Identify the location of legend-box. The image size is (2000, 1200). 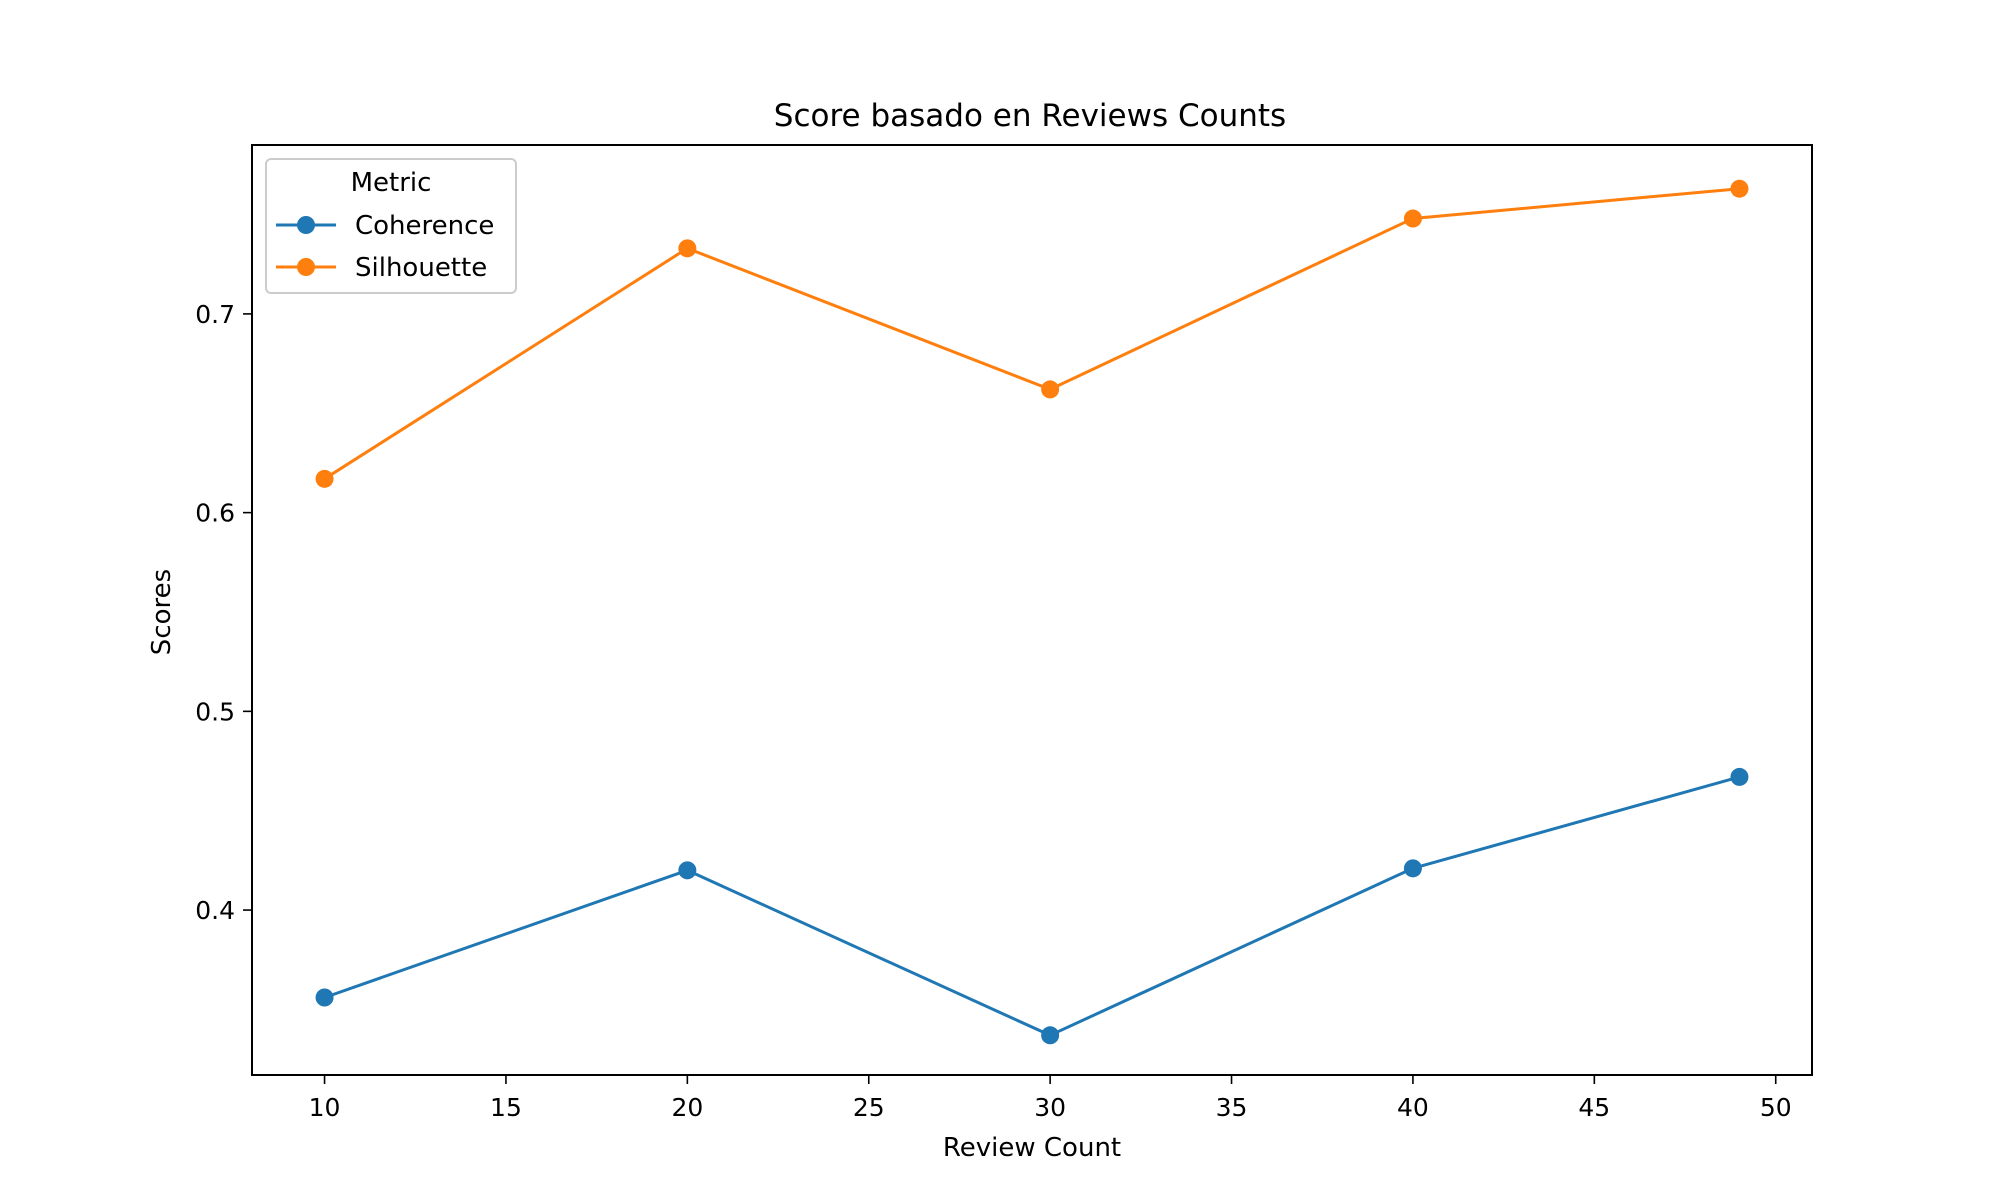
(391, 226).